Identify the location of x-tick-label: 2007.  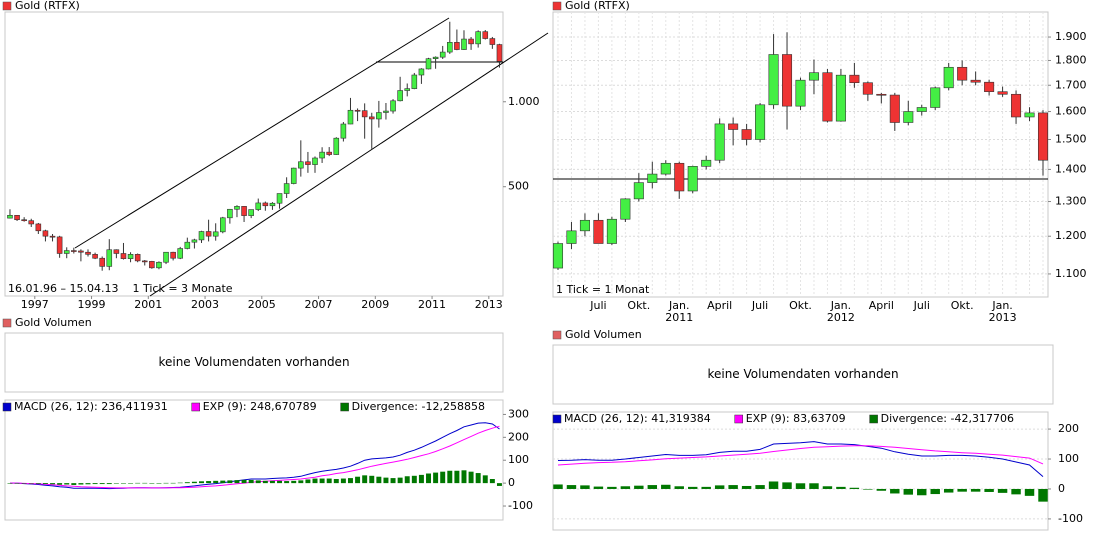
(319, 304).